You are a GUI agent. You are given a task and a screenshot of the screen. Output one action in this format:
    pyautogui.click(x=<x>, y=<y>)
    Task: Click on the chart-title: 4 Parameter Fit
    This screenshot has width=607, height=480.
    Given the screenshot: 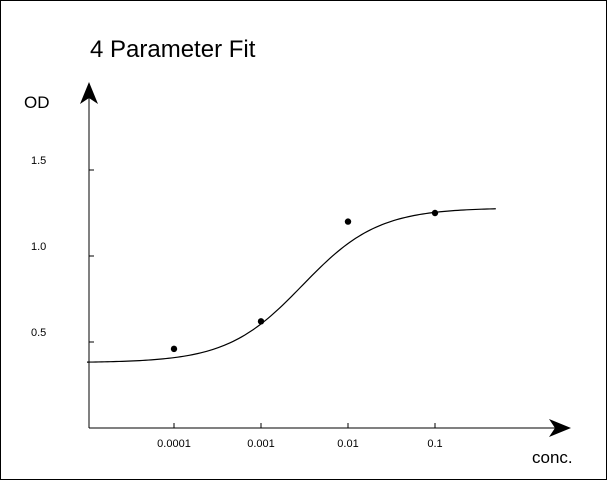 What is the action you would take?
    pyautogui.click(x=173, y=49)
    